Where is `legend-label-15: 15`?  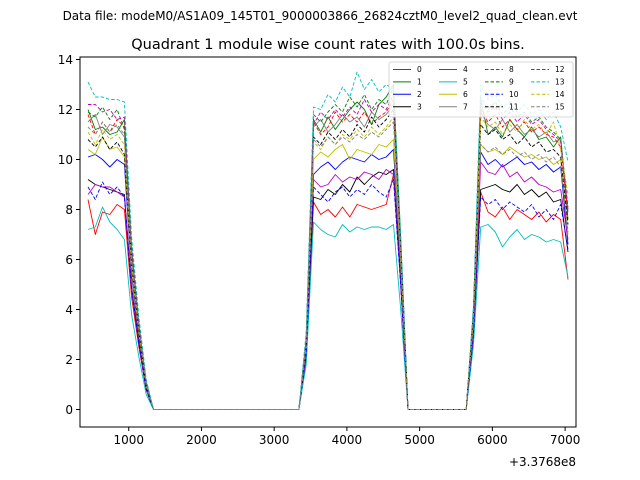
legend-label-15: 15 is located at coordinates (560, 106).